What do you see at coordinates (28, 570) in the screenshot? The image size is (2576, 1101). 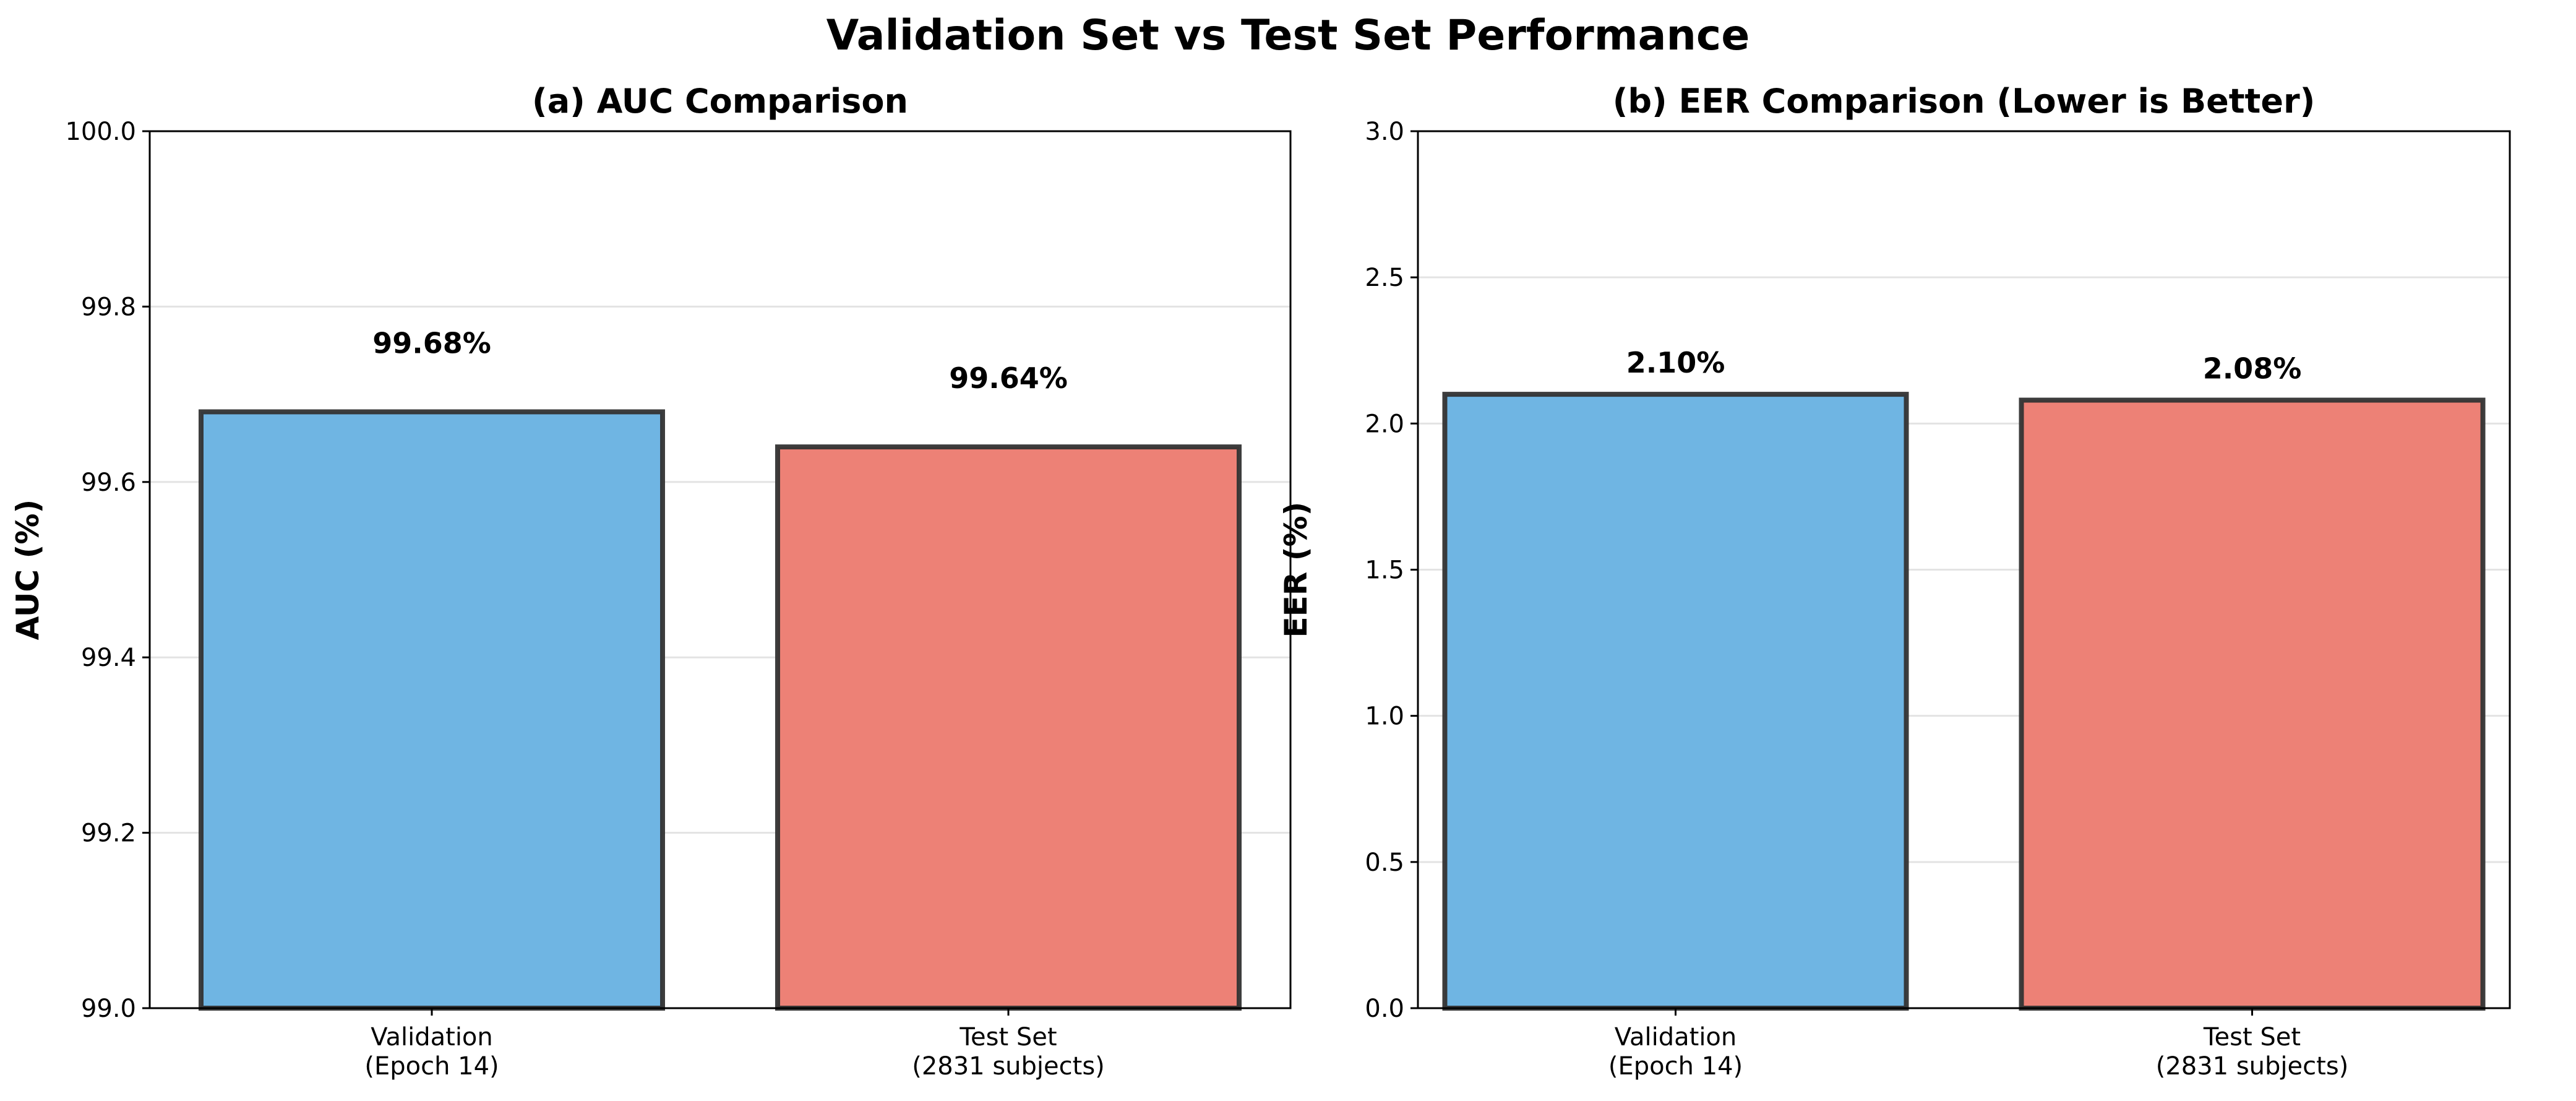 I see `y-axis-label: AUC (%)` at bounding box center [28, 570].